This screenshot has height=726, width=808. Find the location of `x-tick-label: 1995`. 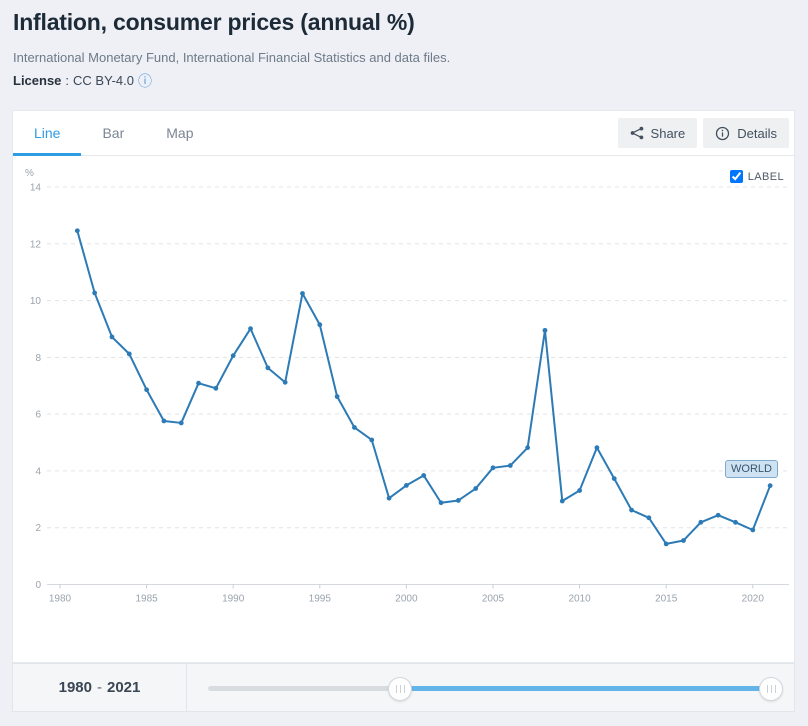

x-tick-label: 1995 is located at coordinates (320, 599).